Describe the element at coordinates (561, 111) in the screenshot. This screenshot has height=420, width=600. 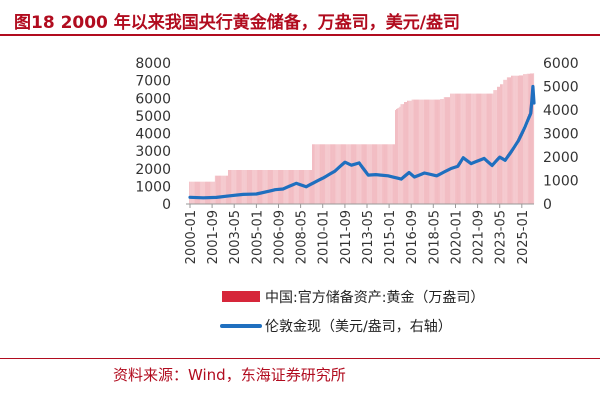
I see `y-right-tick-label: 4000` at that location.